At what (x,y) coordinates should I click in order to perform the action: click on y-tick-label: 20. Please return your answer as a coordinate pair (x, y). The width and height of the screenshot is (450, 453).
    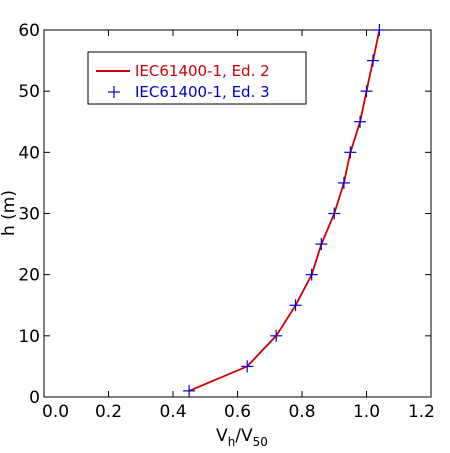
    Looking at the image, I should click on (29, 276).